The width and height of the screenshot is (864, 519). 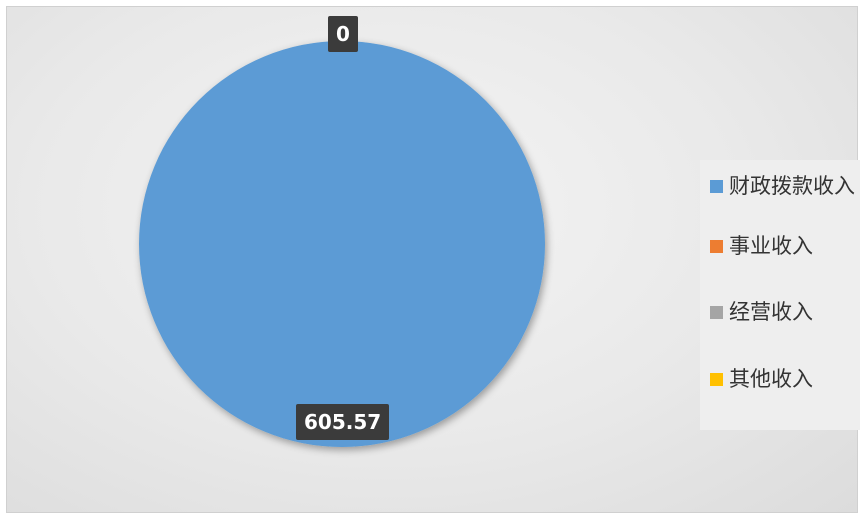 I want to click on data-label-fiscal: 605.57, so click(x=343, y=422).